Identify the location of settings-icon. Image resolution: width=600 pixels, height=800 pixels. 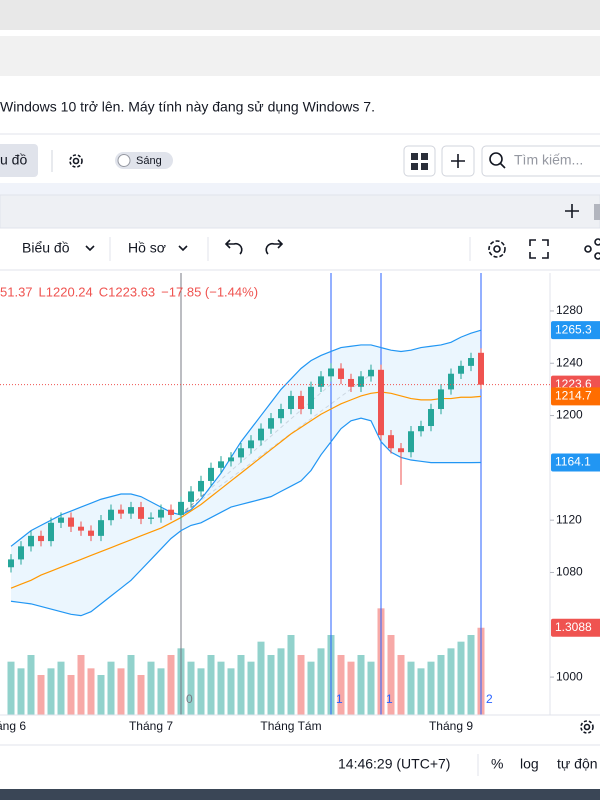
(76, 161).